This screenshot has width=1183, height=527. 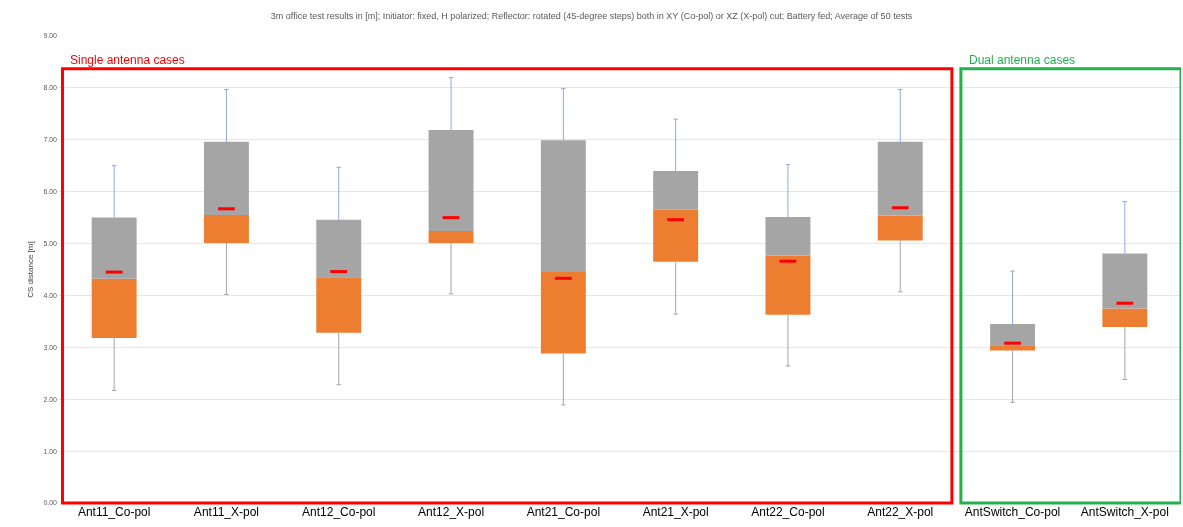 I want to click on y-axis-title: CS distance [m], so click(x=31, y=269).